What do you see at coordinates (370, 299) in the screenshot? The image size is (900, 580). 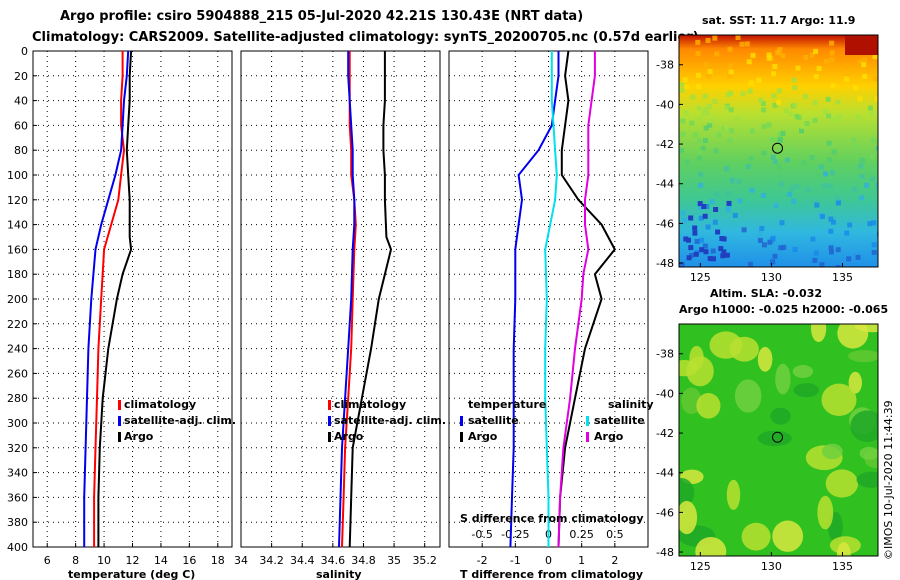 I see `series-line-argo` at bounding box center [370, 299].